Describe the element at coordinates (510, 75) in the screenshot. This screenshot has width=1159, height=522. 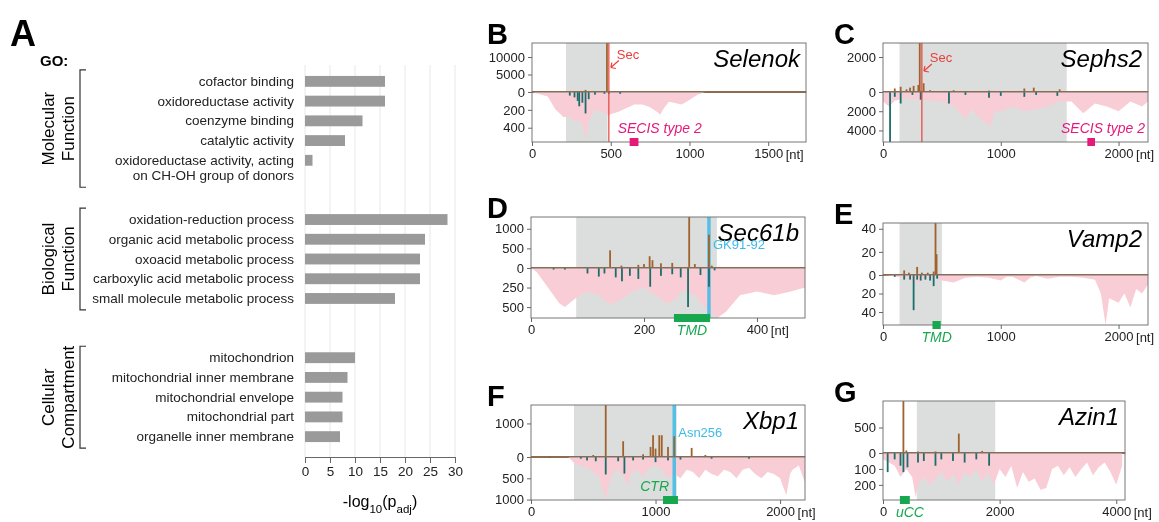
I see `y-tick-label: 5000` at that location.